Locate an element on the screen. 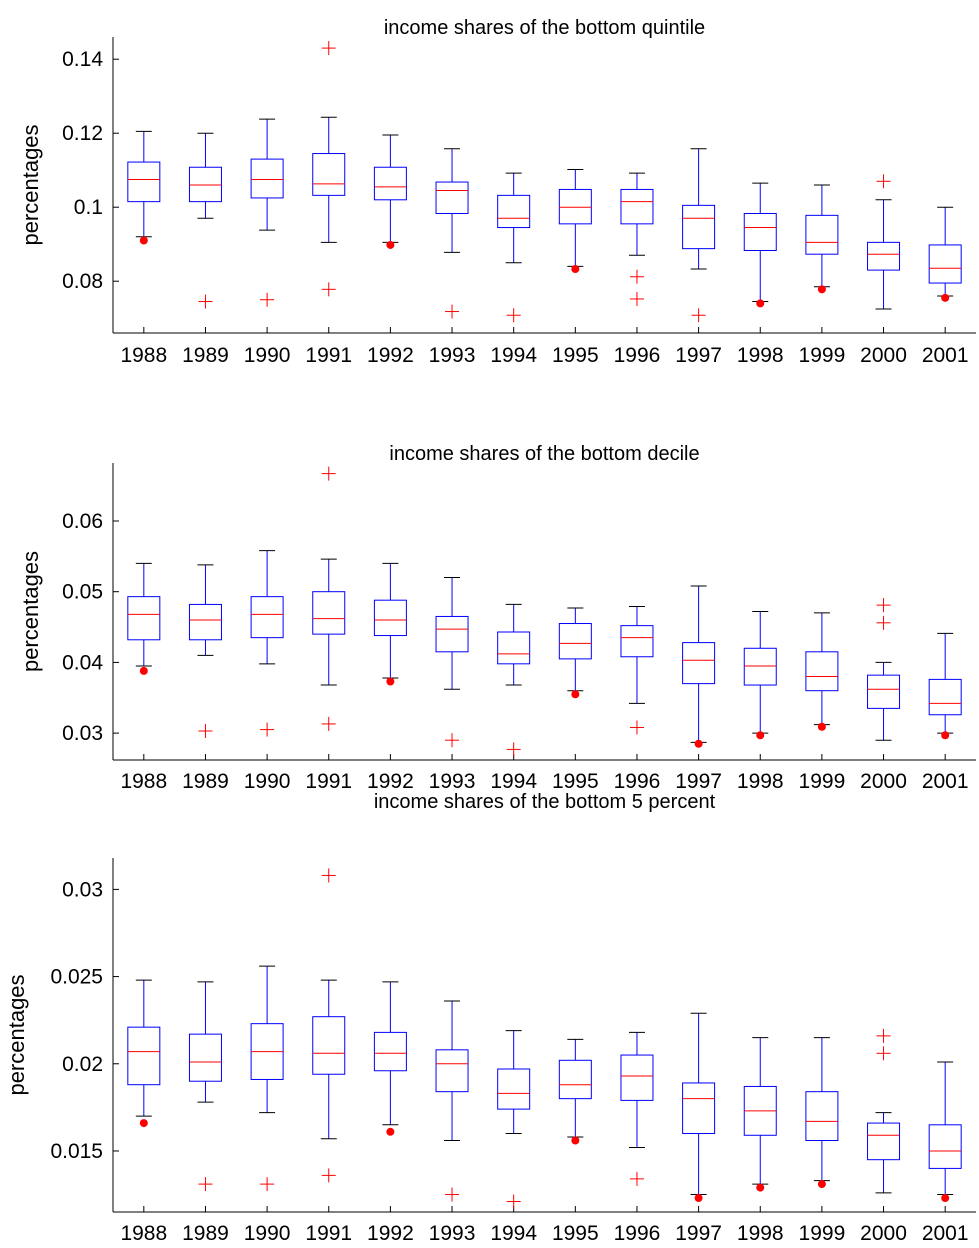 The width and height of the screenshot is (979, 1248). y-tick-label: 0.04 is located at coordinates (82, 662).